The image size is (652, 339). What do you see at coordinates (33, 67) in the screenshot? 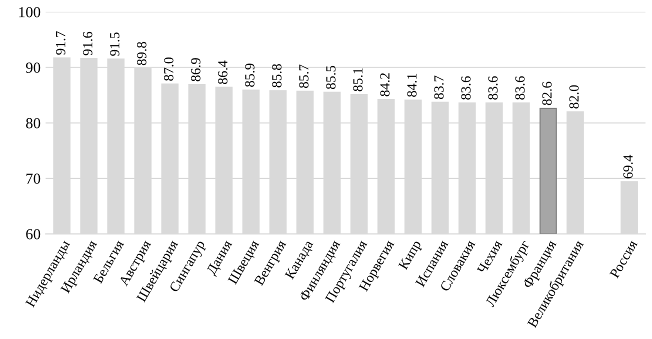
I see `y-tick-label: 90` at bounding box center [33, 67].